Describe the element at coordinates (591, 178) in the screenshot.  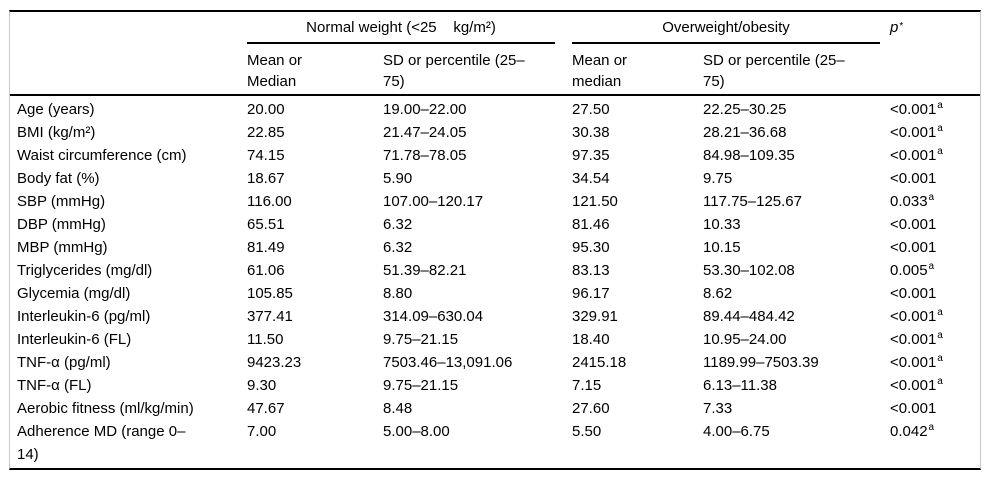
I see `ow-mean-value: 34.54` at that location.